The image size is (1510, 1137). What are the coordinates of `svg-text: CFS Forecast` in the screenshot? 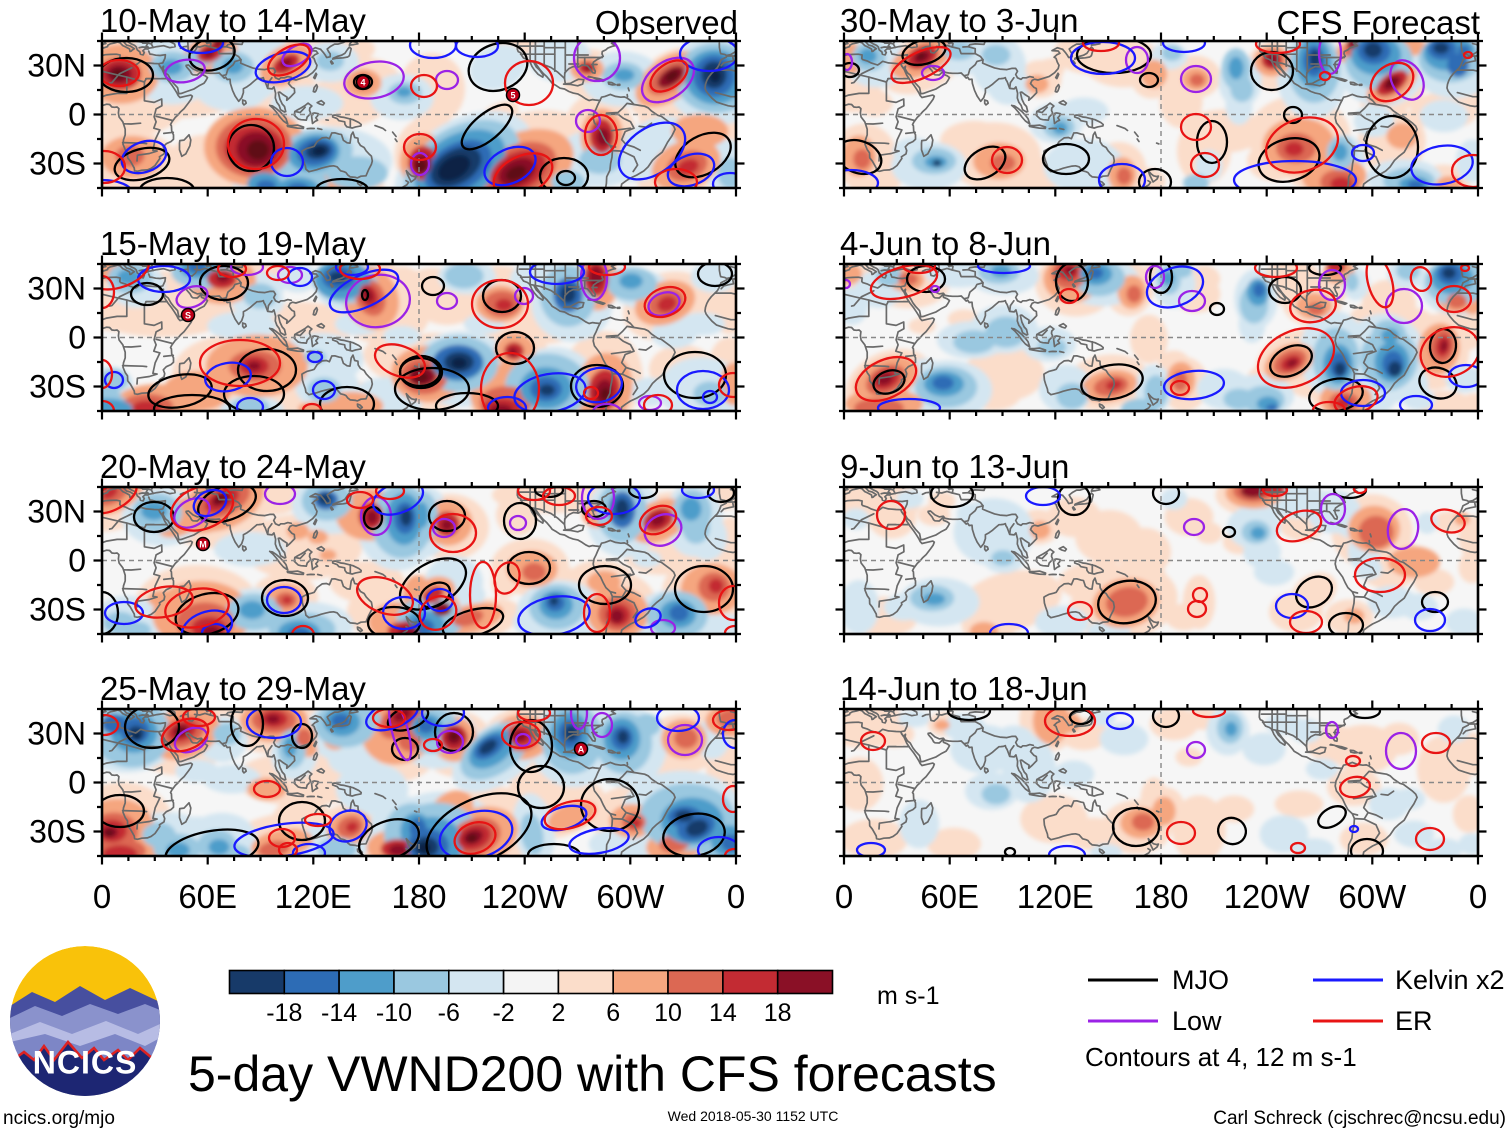 It's located at (1378, 22).